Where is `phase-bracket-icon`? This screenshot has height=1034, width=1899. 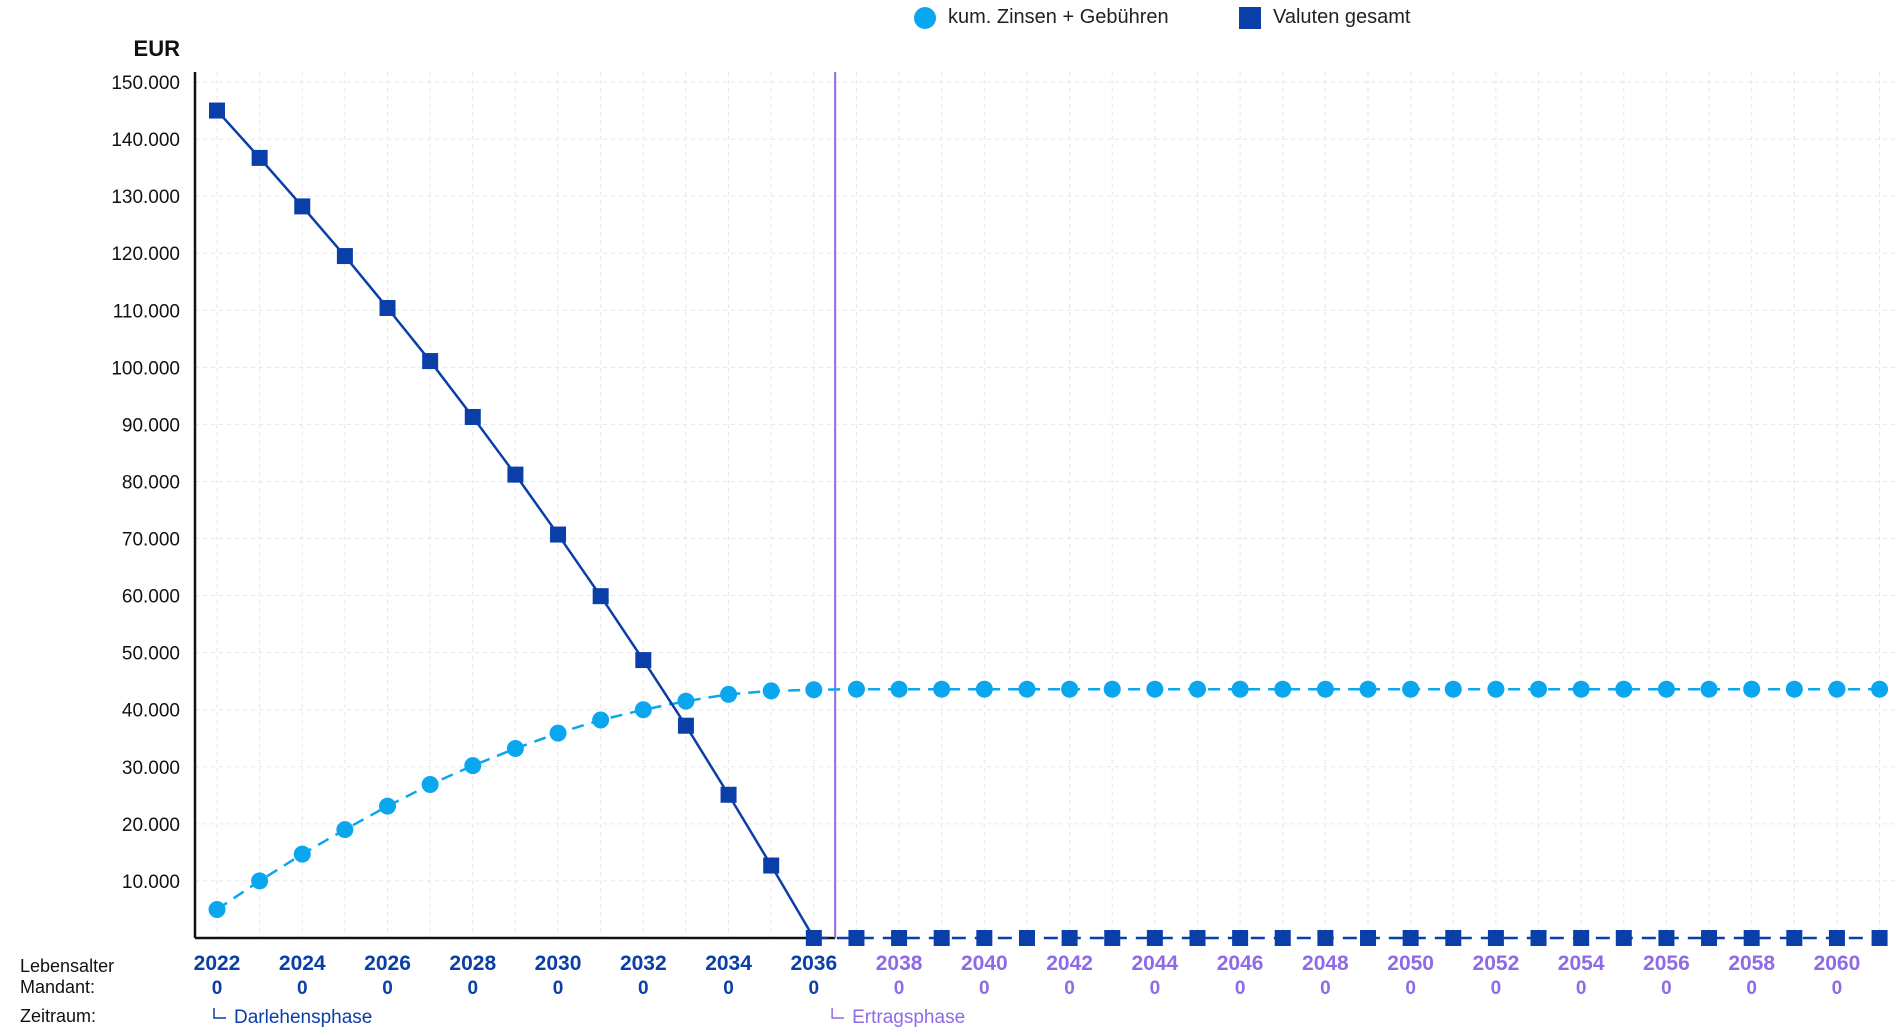 phase-bracket-icon is located at coordinates (219, 1013).